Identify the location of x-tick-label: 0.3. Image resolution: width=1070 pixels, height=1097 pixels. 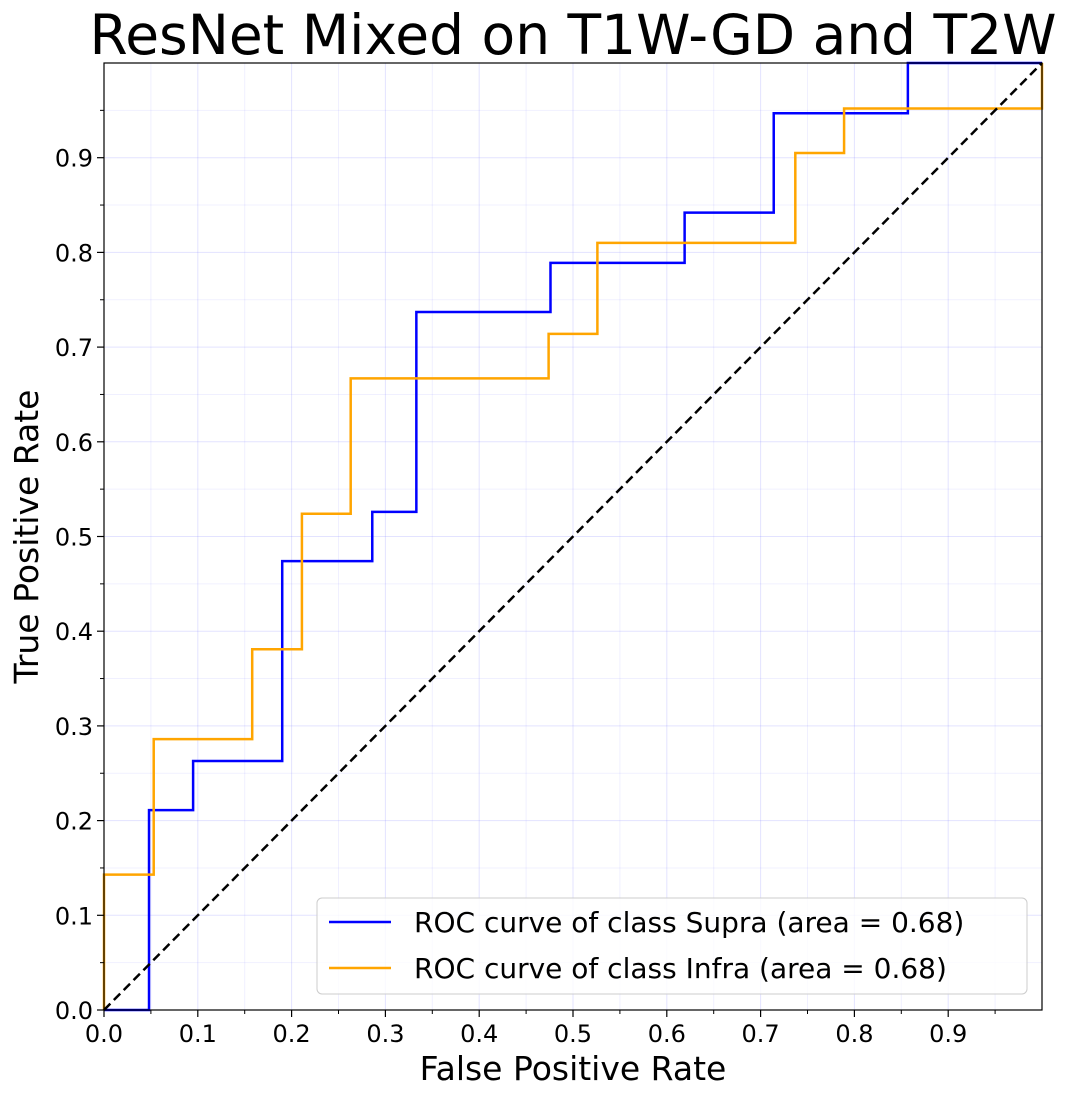
(385, 1034).